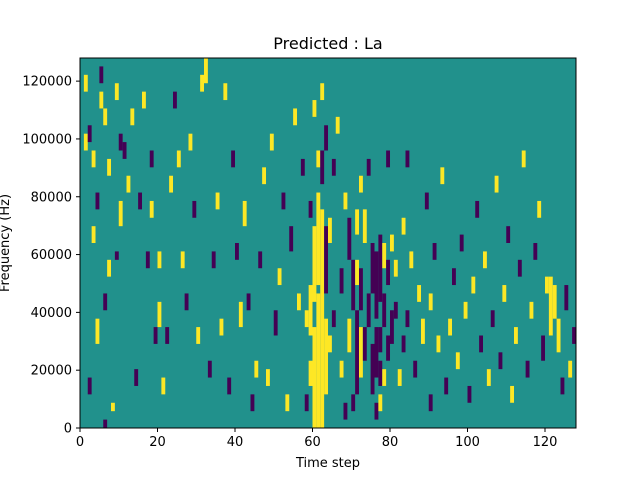 Image resolution: width=640 pixels, height=480 pixels. What do you see at coordinates (327, 43) in the screenshot?
I see `chart-title: Predicted : La` at bounding box center [327, 43].